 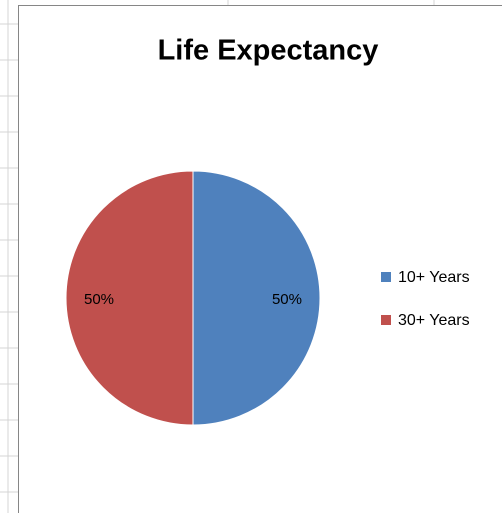 What do you see at coordinates (268, 51) in the screenshot?
I see `chart-title: Life Expectancy` at bounding box center [268, 51].